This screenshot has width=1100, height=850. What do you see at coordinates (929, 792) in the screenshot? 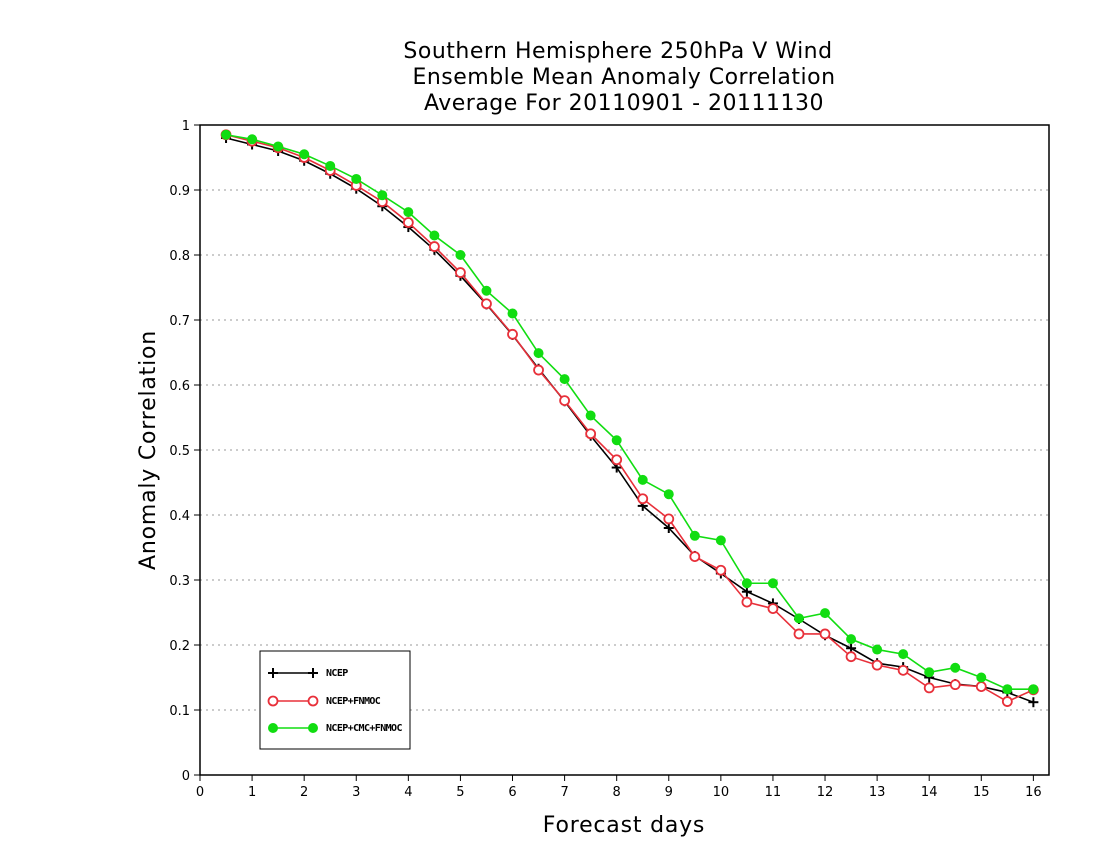
I see `x-tick-label: 14` at bounding box center [929, 792].